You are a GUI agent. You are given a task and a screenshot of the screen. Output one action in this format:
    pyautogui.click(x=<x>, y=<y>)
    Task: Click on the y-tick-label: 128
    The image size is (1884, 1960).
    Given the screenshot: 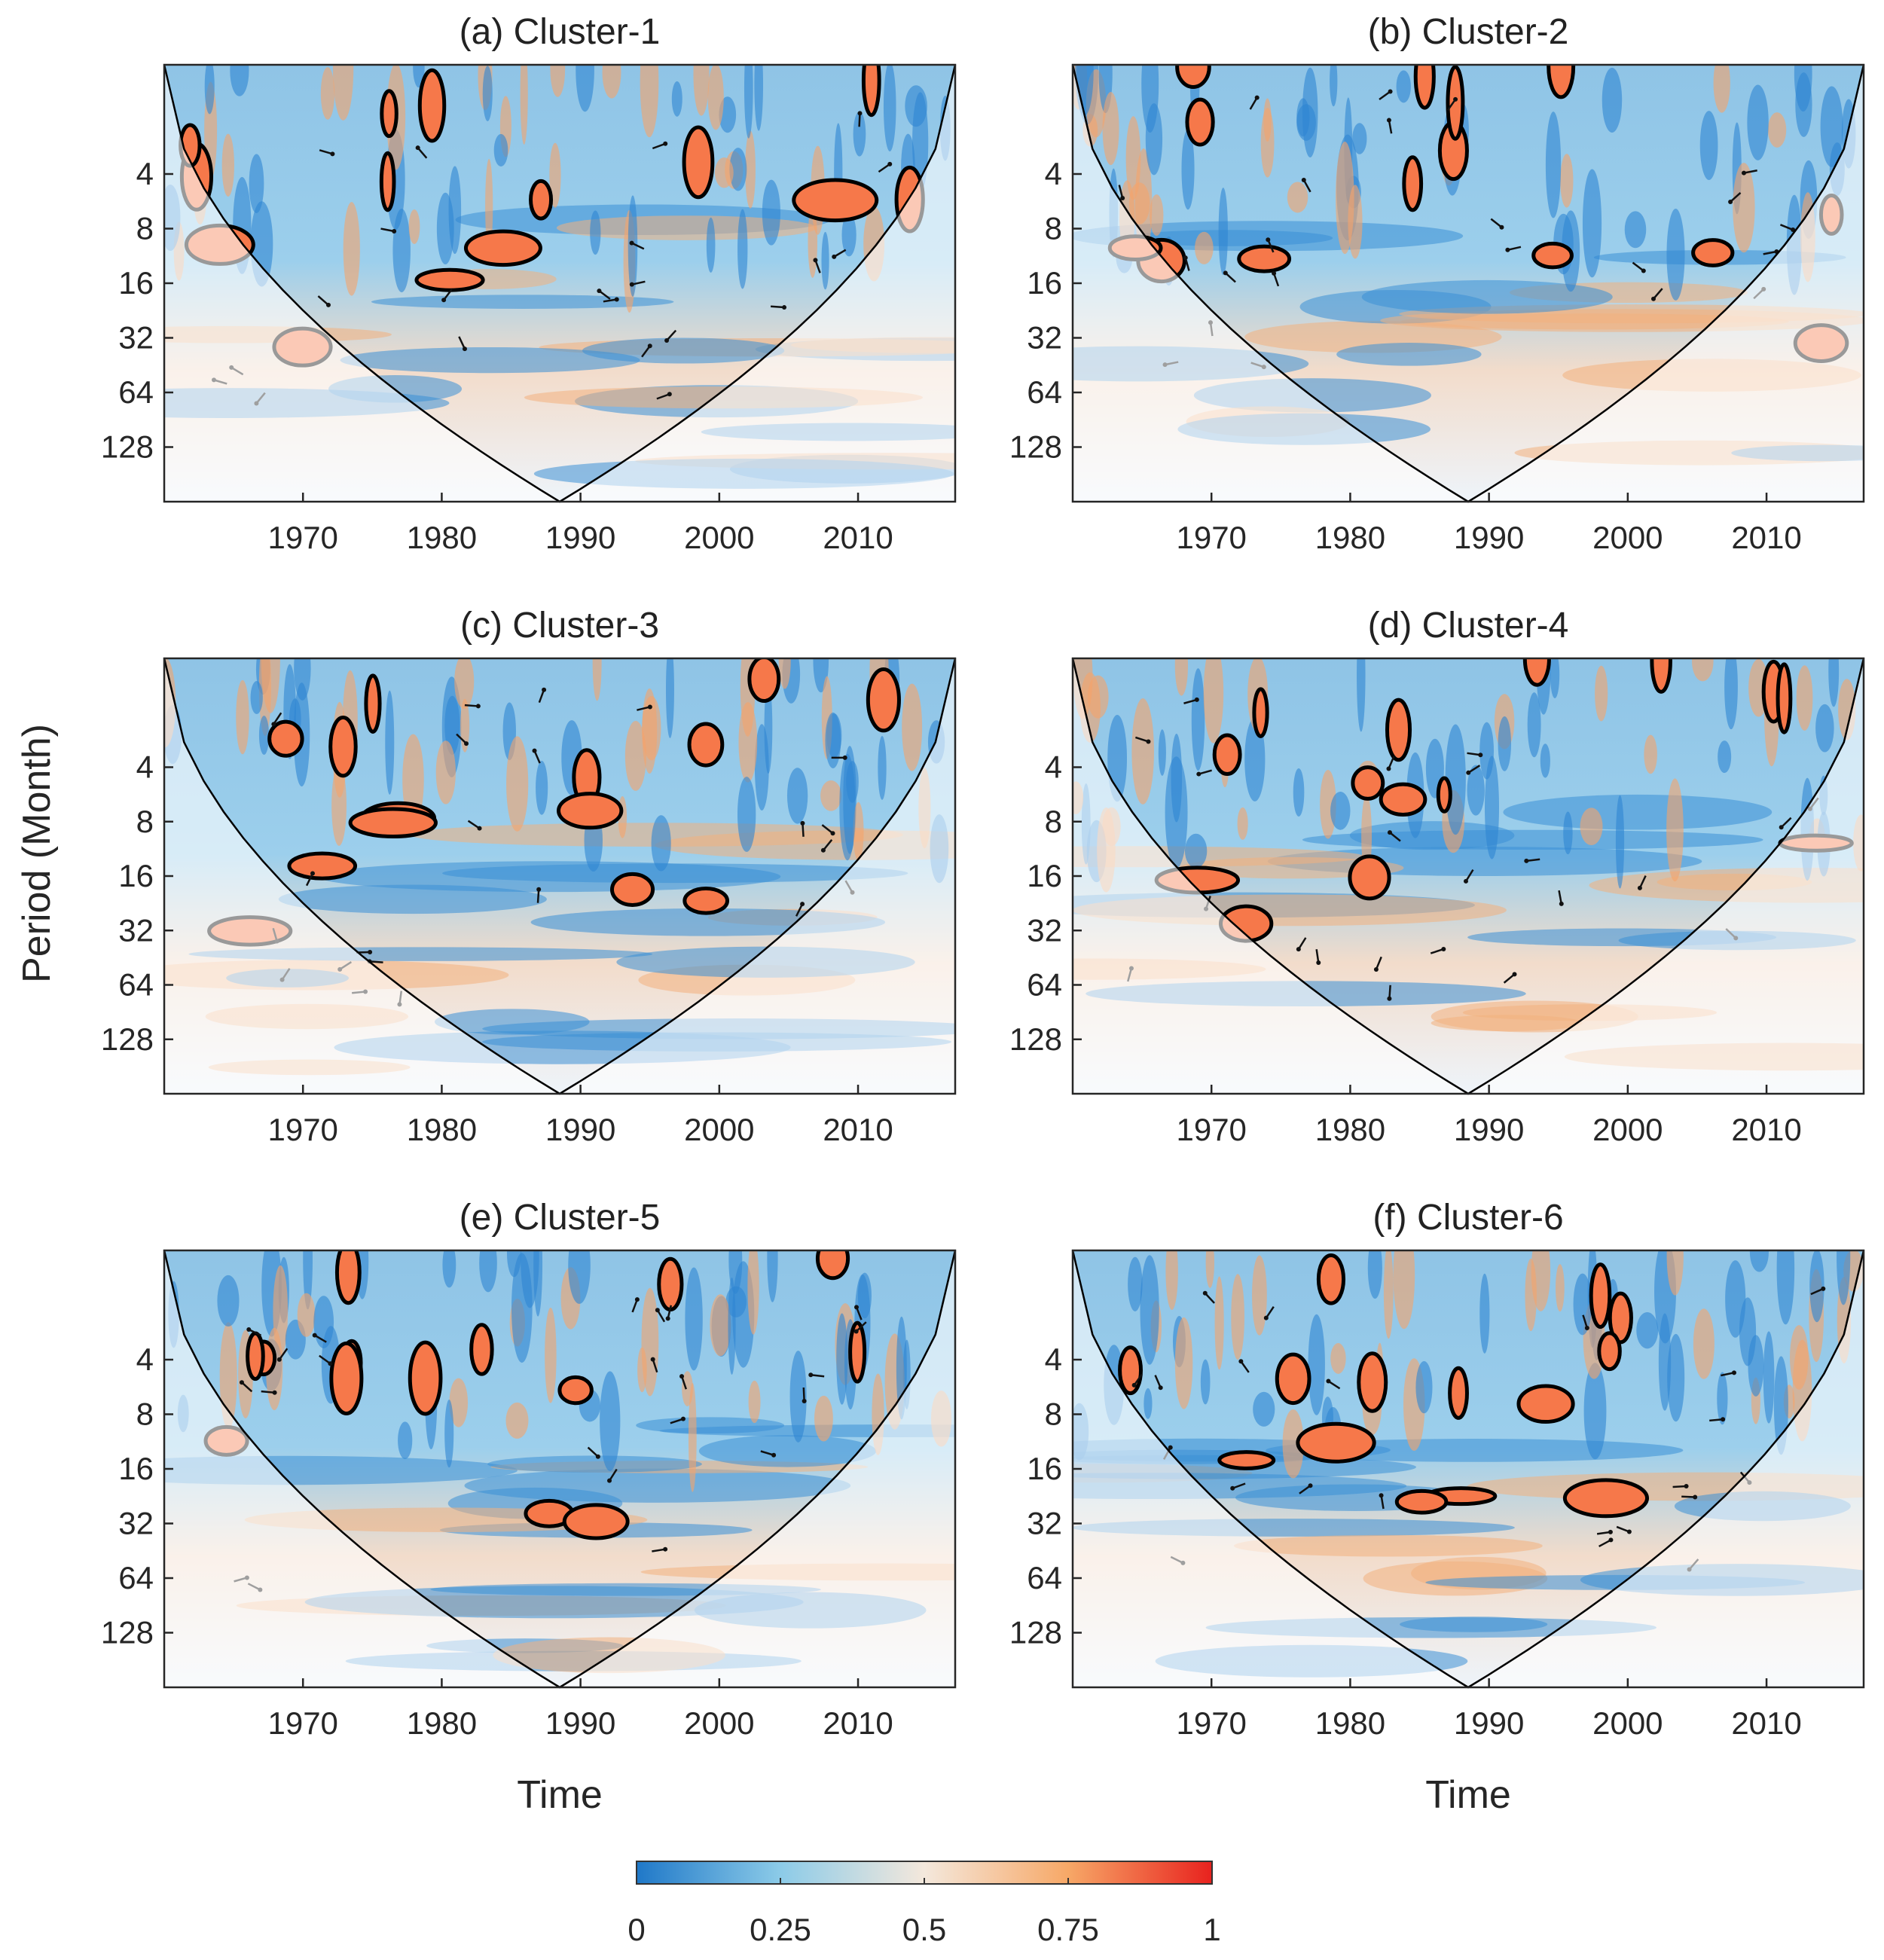 What is the action you would take?
    pyautogui.click(x=127, y=1633)
    